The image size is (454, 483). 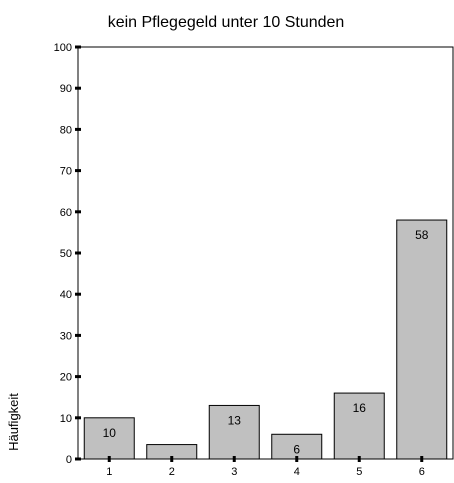 What do you see at coordinates (63, 48) in the screenshot?
I see `y-tick-label: 100` at bounding box center [63, 48].